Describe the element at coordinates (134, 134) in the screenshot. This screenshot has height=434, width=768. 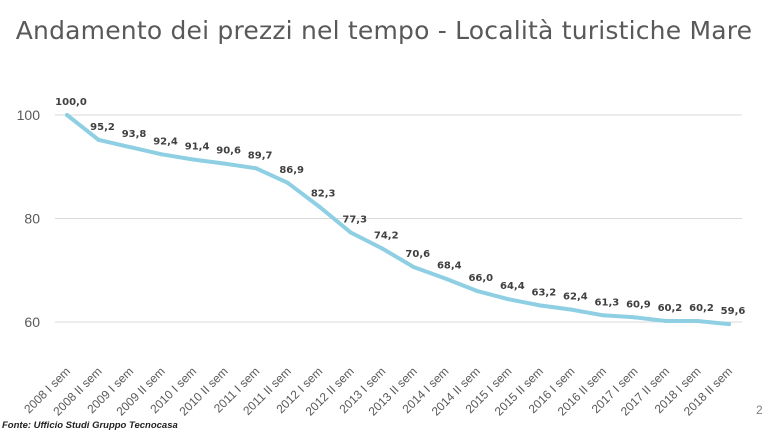
I see `data-label: 93,8` at that location.